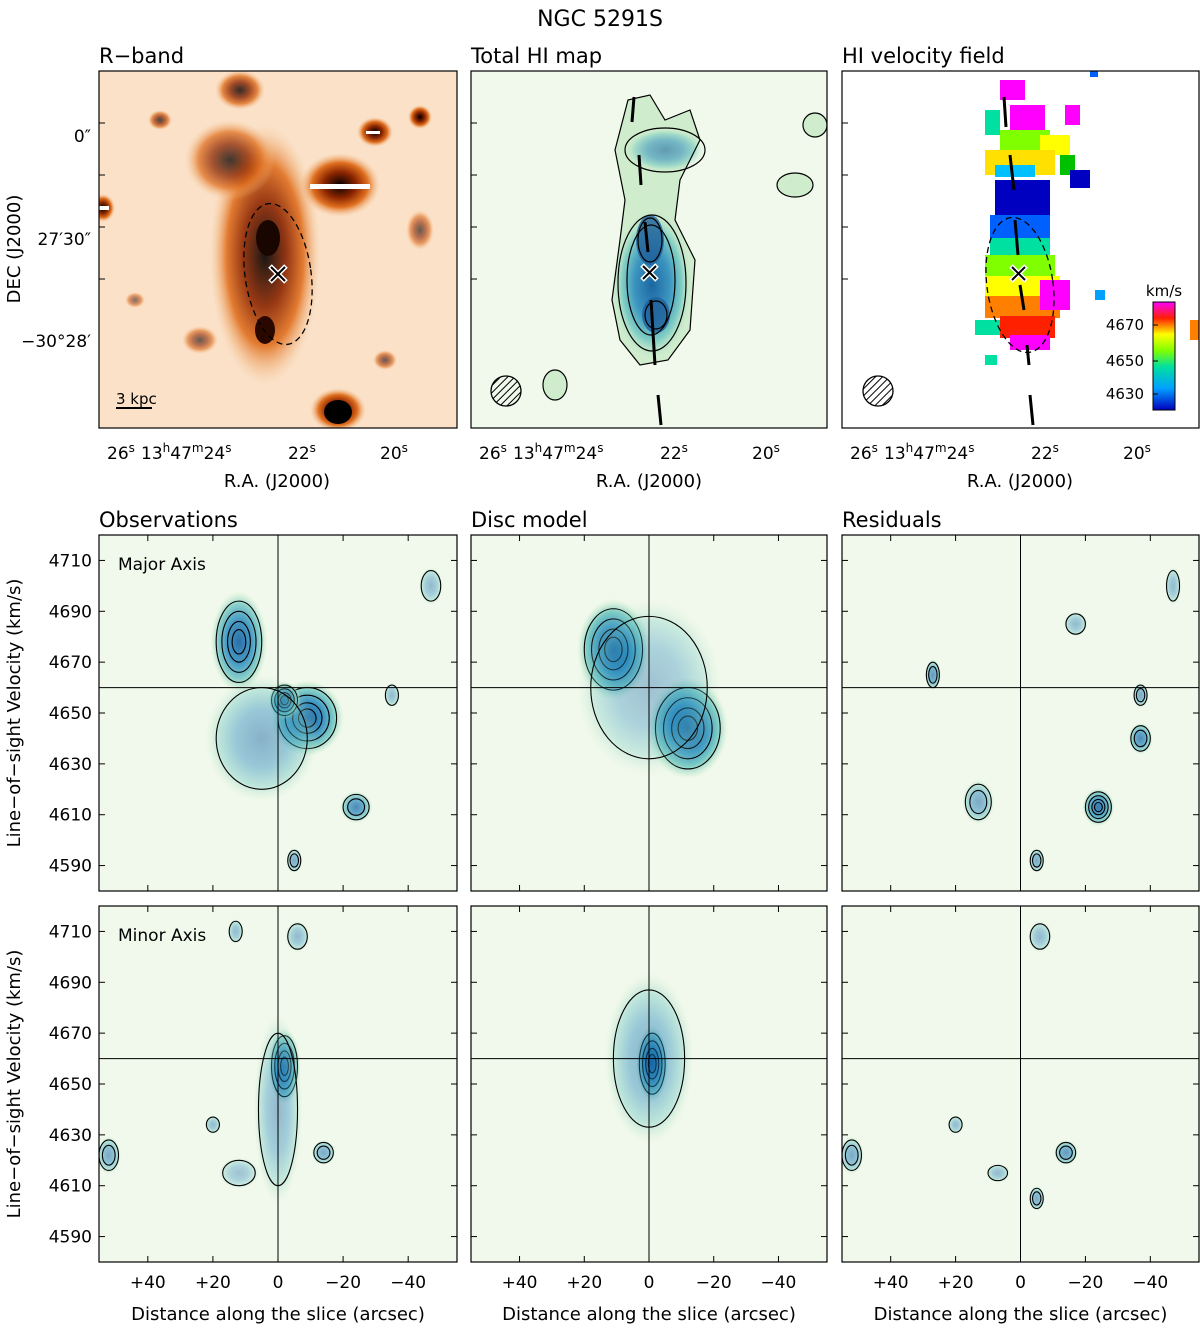  Describe the element at coordinates (168, 520) in the screenshot. I see `panel-title: Observations` at that location.